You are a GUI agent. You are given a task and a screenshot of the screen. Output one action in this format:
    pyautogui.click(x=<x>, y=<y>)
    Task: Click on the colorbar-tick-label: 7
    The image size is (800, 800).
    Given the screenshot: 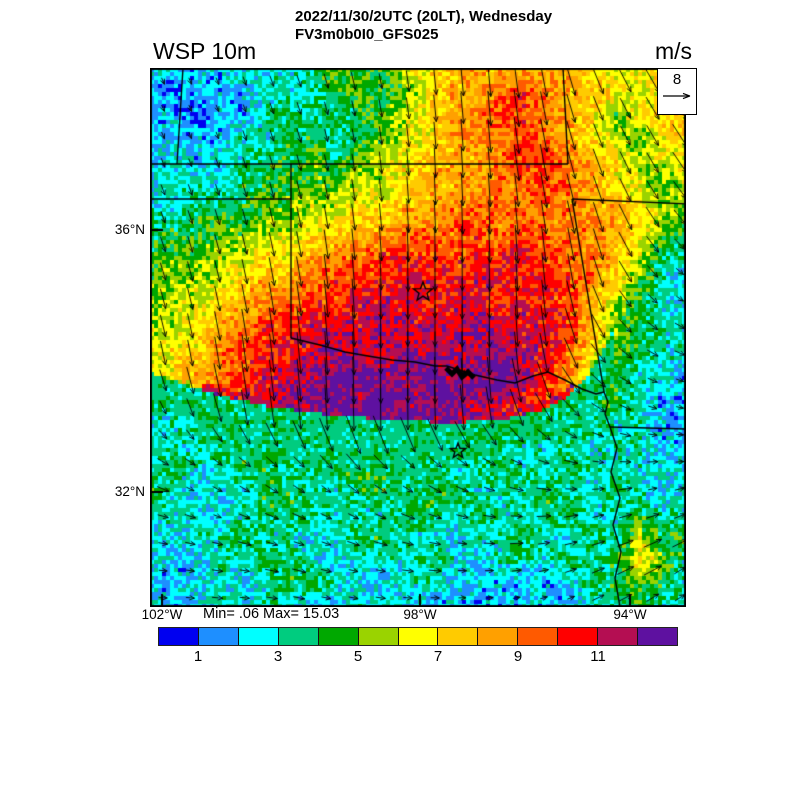 What is the action you would take?
    pyautogui.click(x=438, y=656)
    